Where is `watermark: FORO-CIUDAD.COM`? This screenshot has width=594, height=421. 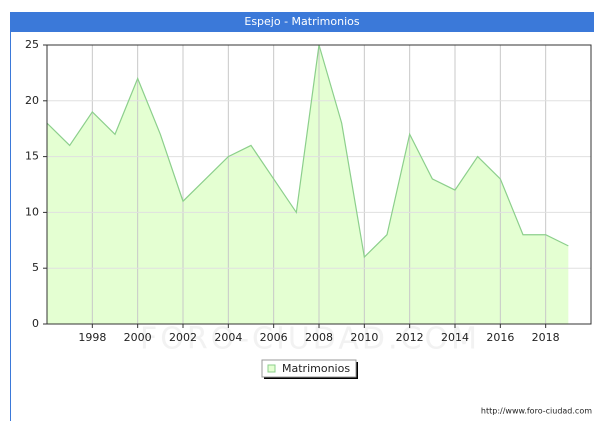 watermark: FORO-CIUDAD.COM is located at coordinates (310, 339).